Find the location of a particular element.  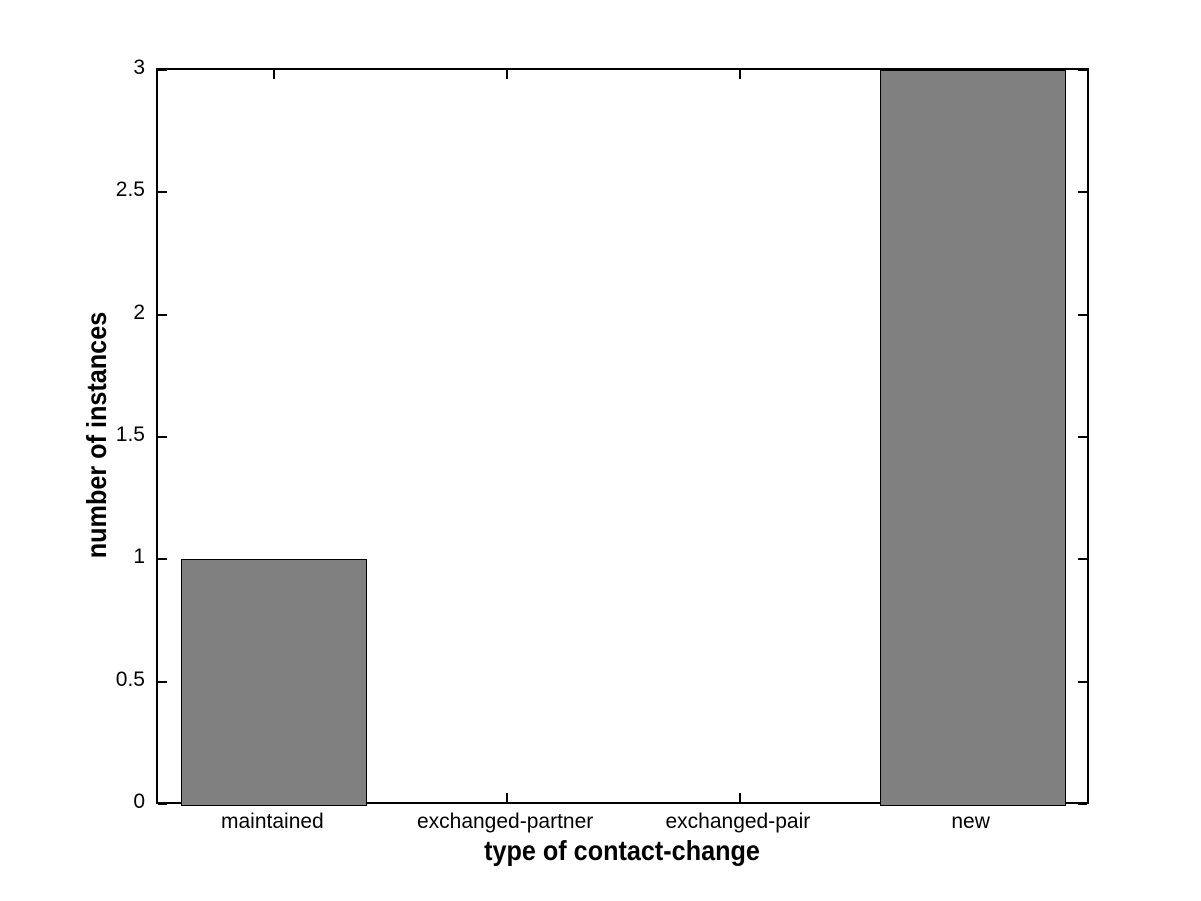

y-tick-label: 1.5 is located at coordinates (130, 434).